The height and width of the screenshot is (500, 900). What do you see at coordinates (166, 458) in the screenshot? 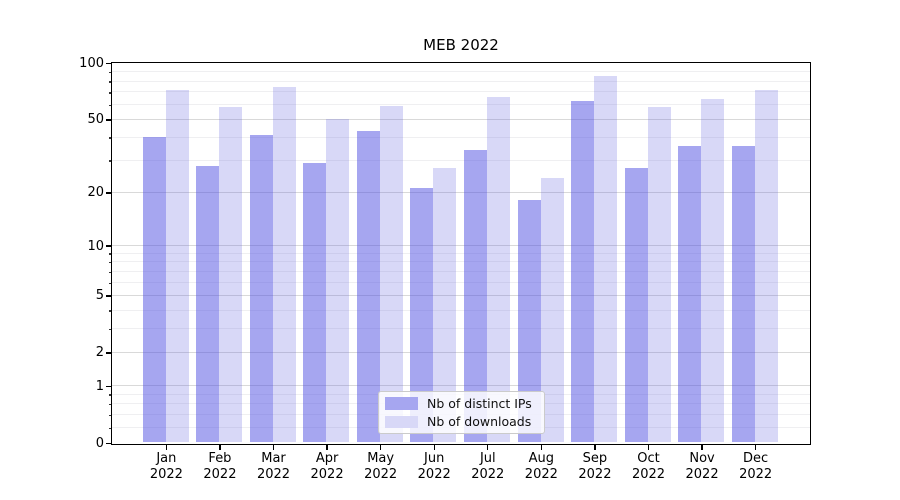
I see `x-tick-label-month: Jan` at bounding box center [166, 458].